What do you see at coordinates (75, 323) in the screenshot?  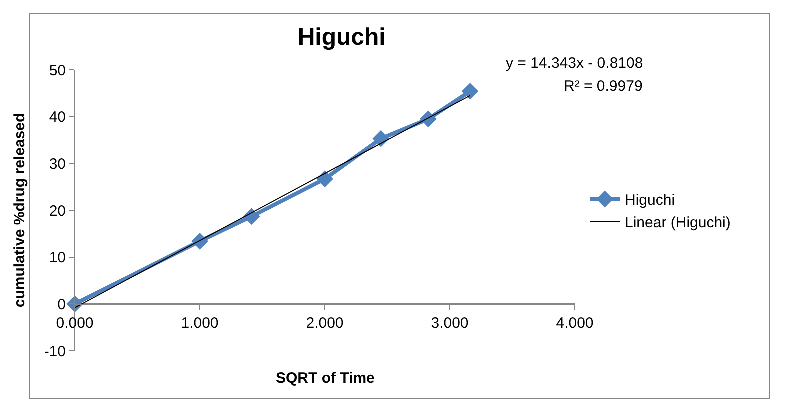 I see `x-tick-label: 0.000` at bounding box center [75, 323].